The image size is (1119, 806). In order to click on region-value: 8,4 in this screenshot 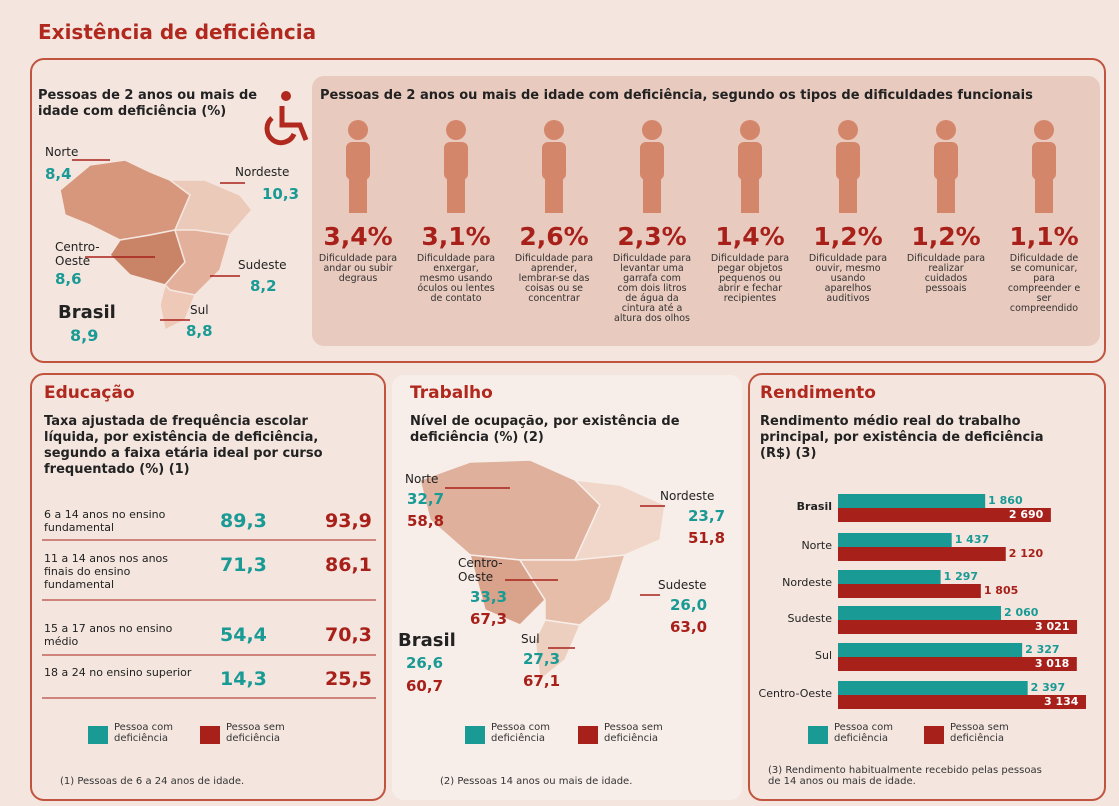, I will do `click(58, 174)`.